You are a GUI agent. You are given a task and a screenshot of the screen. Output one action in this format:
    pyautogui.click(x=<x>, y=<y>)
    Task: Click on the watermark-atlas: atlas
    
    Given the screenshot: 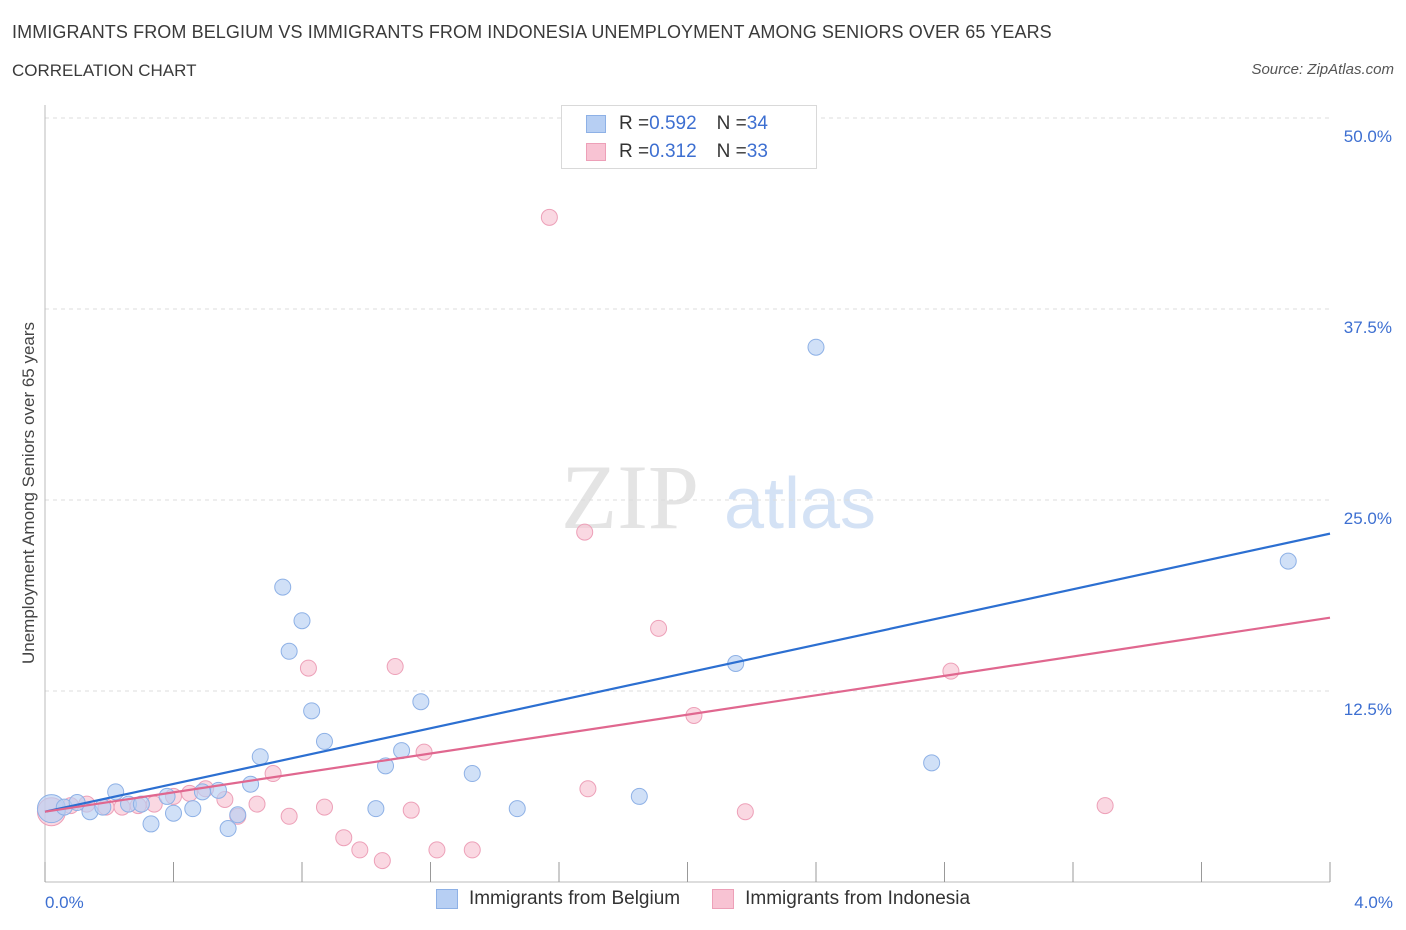 What is the action you would take?
    pyautogui.click(x=800, y=504)
    